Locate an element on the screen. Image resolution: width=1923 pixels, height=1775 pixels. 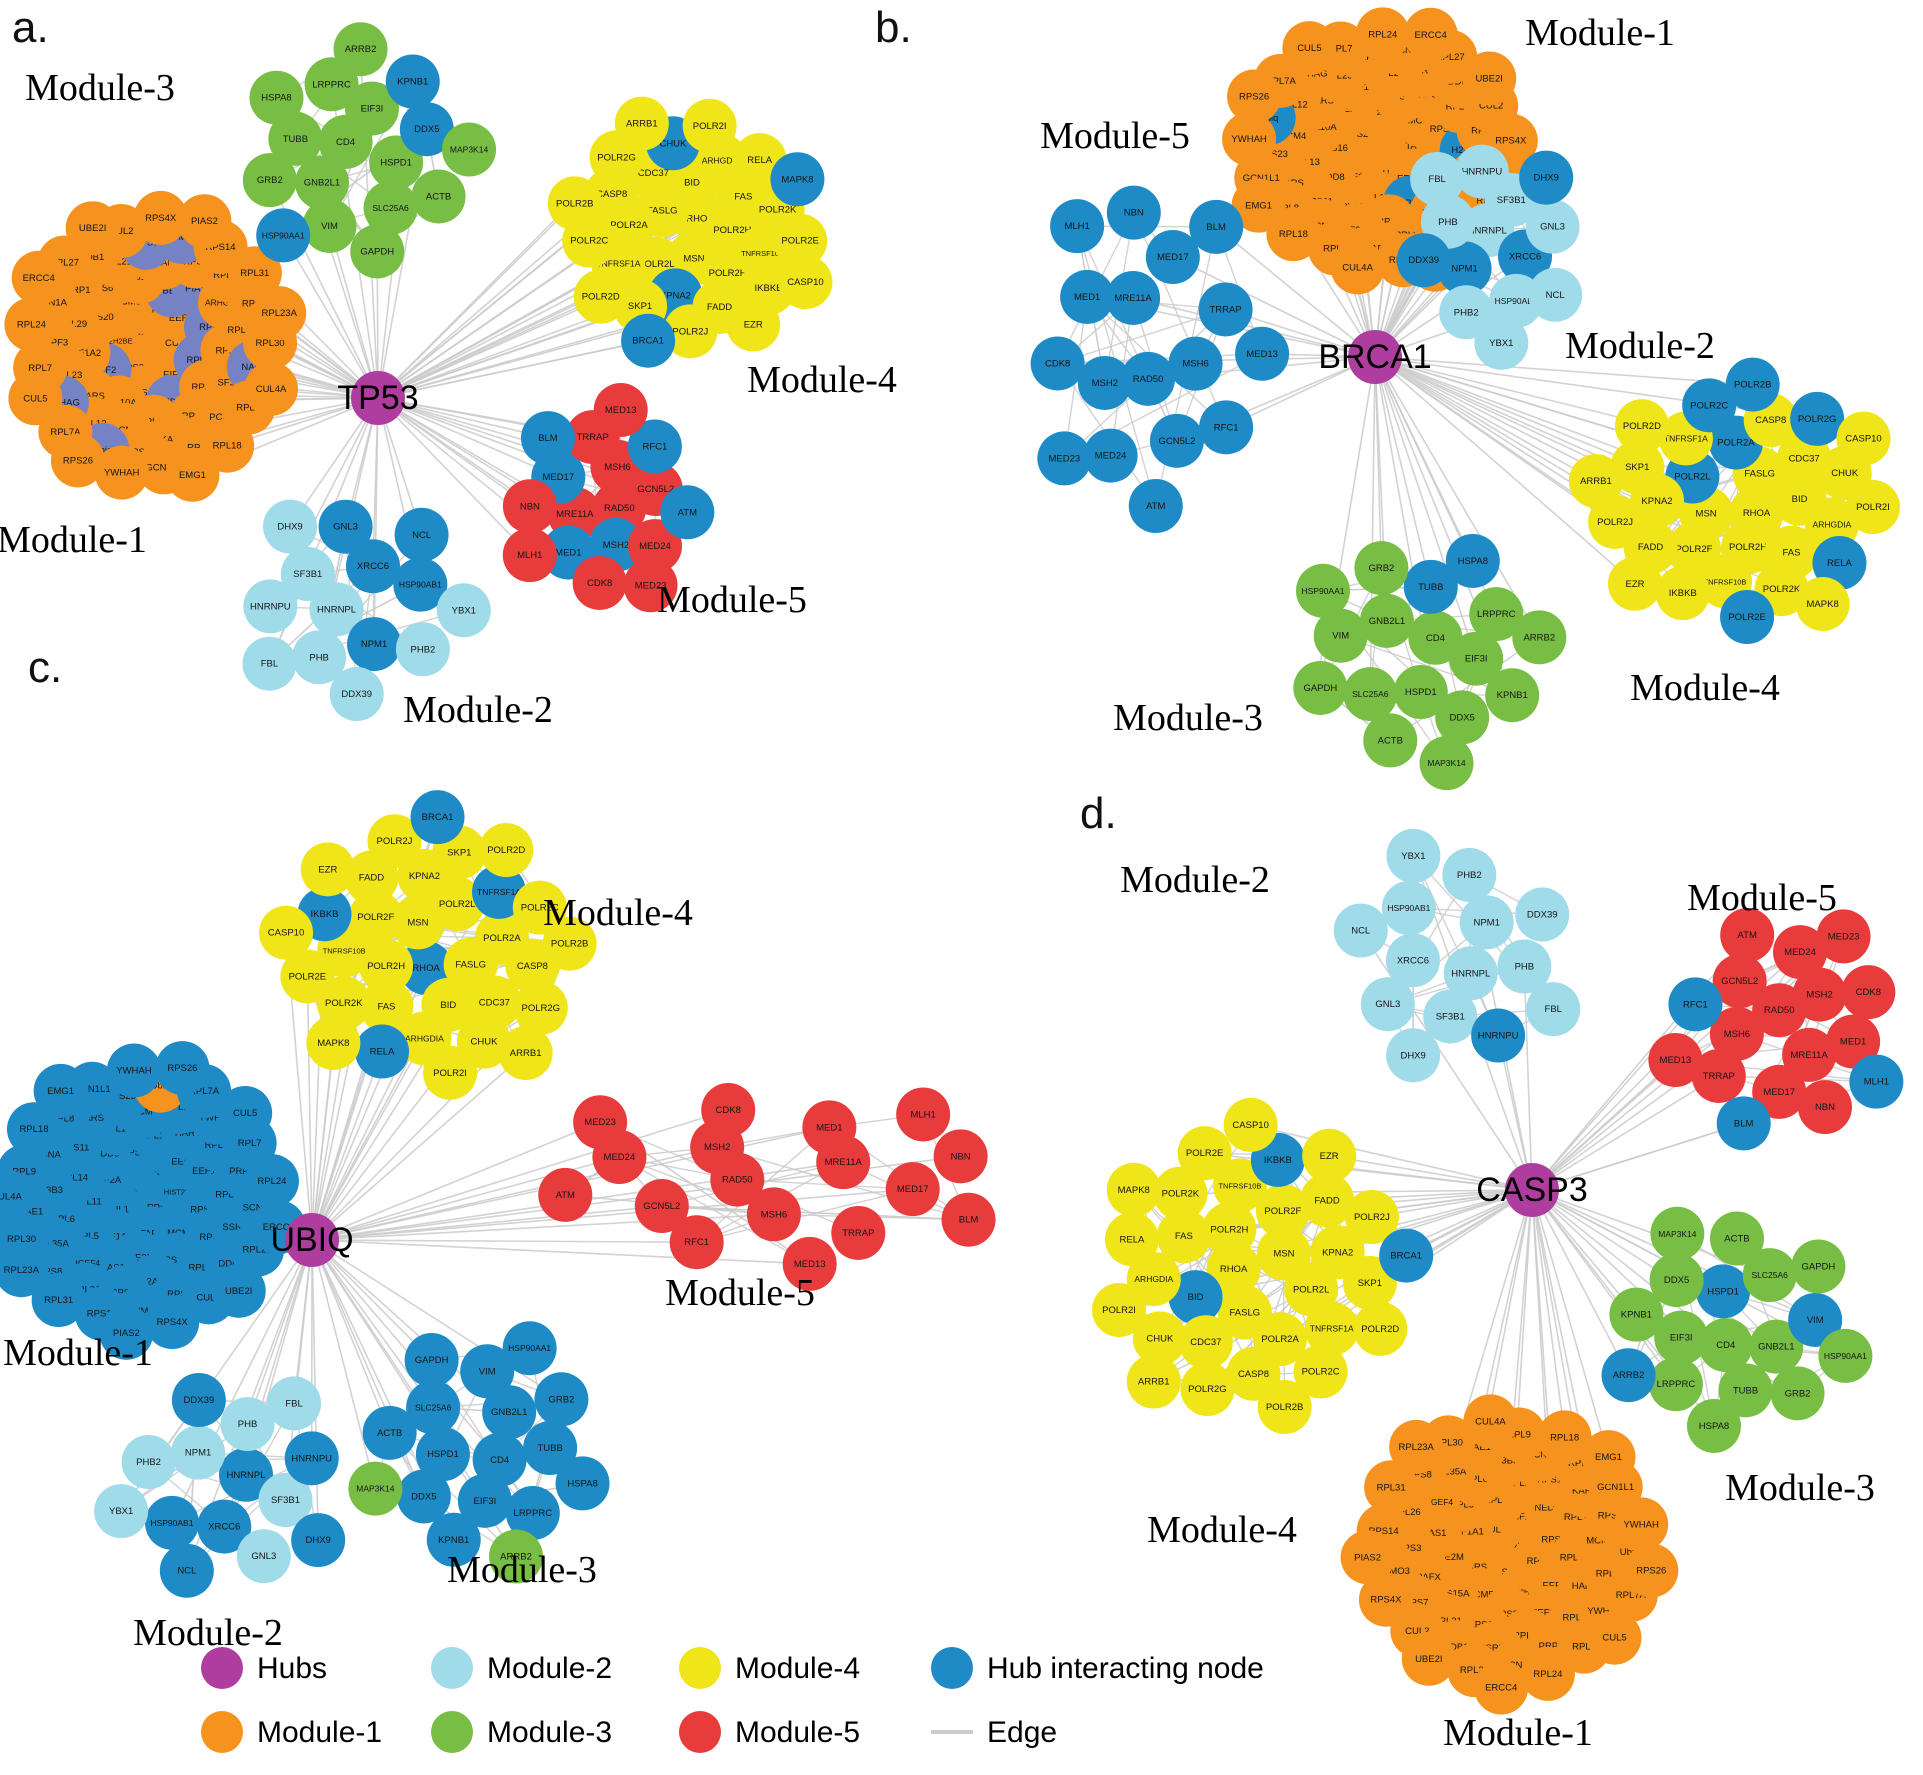
node-NPM1: NPM1 is located at coordinates (1486, 922).